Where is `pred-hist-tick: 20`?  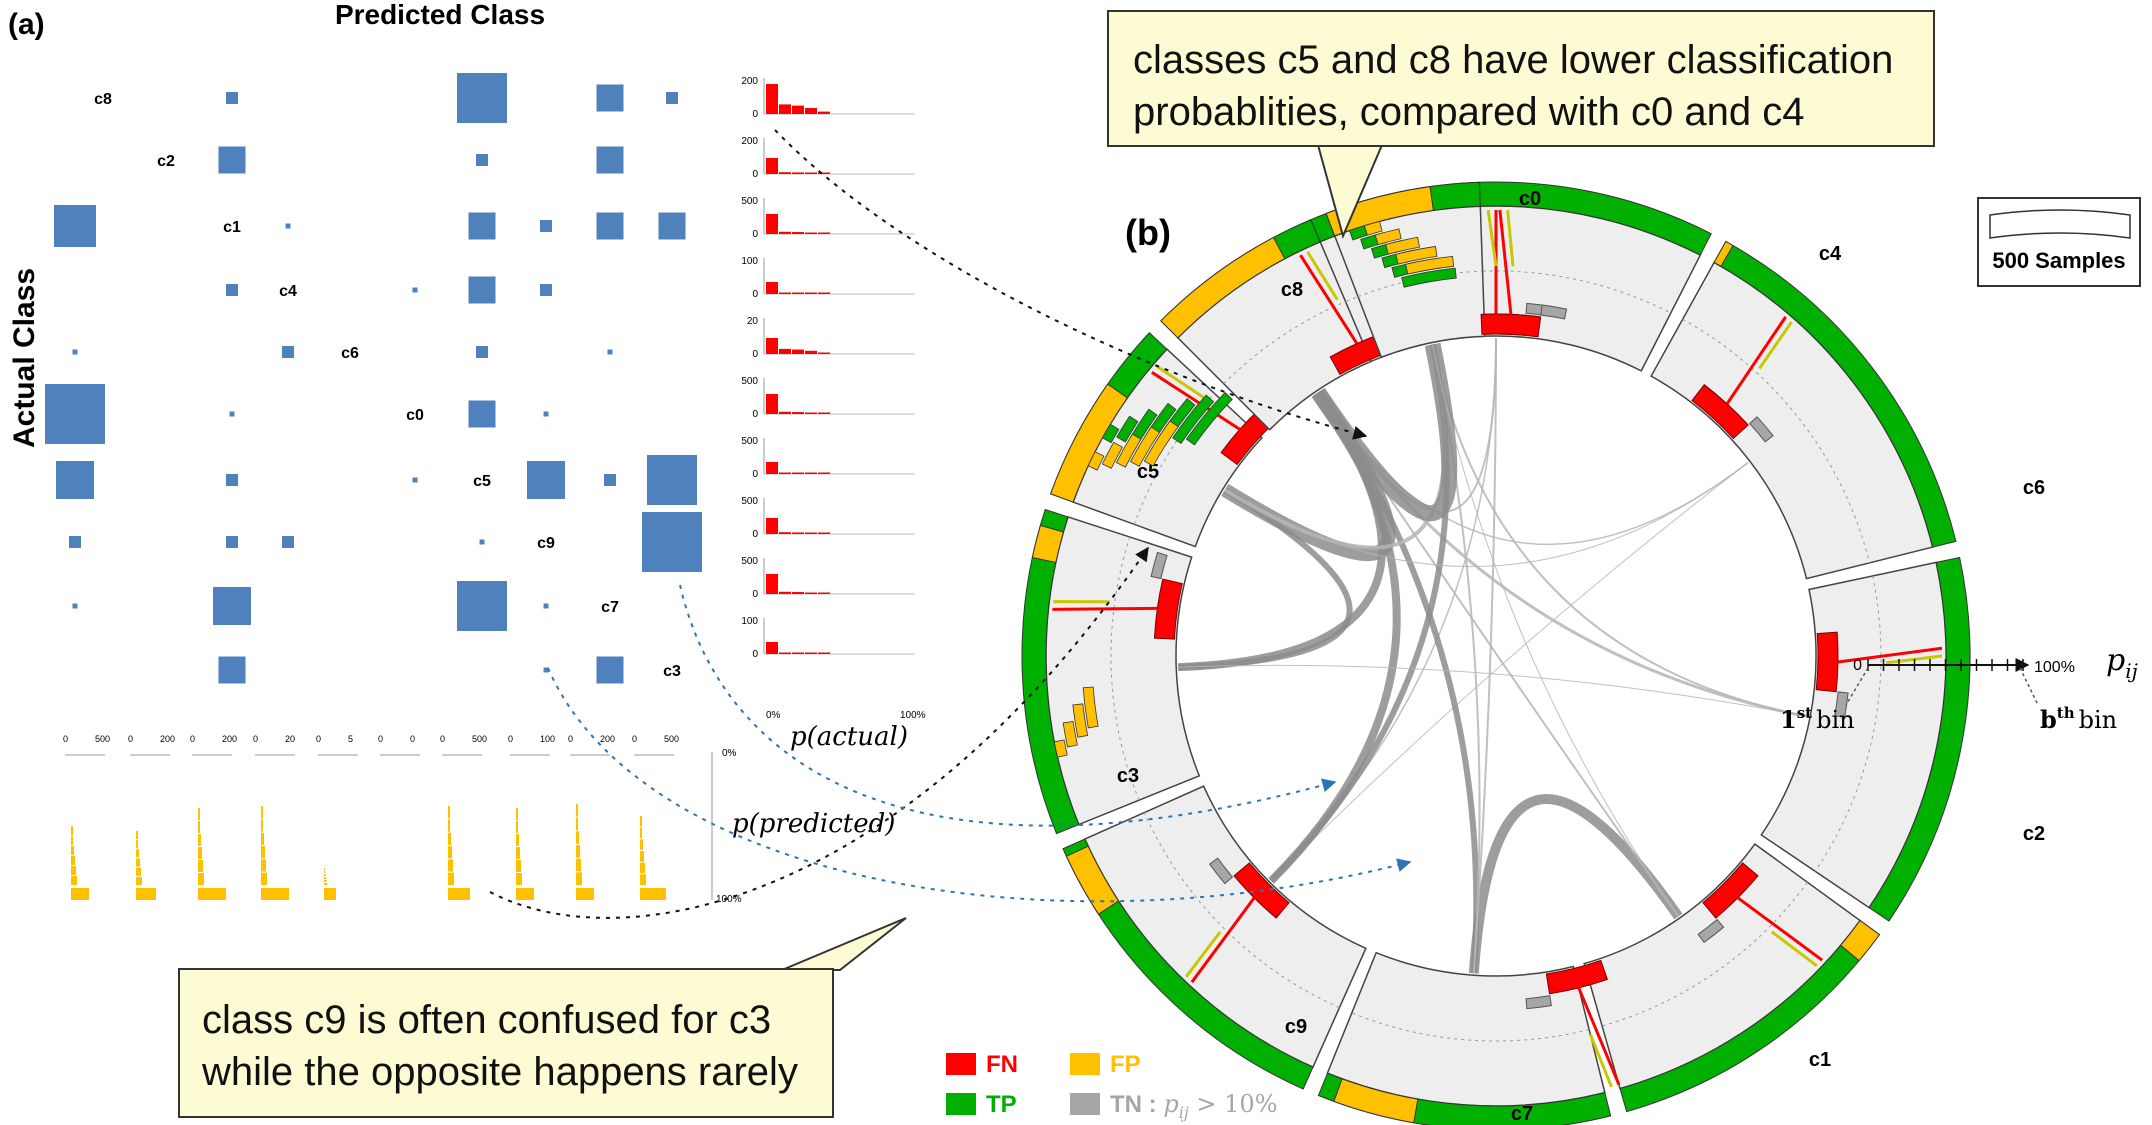 pred-hist-tick: 20 is located at coordinates (290, 739).